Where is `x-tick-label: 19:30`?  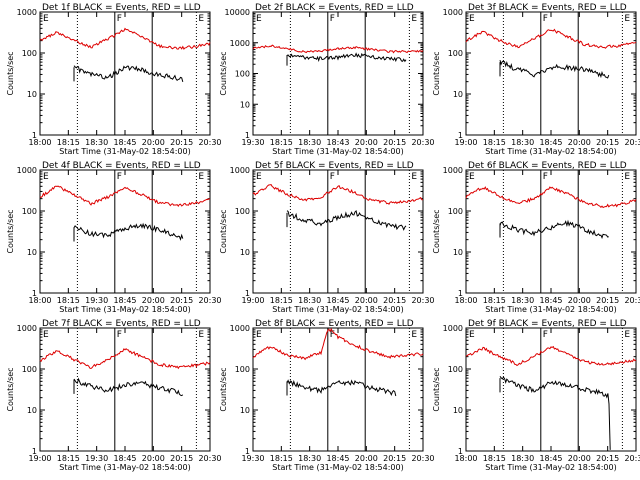 x-tick-label: 19:30 is located at coordinates (96, 458).